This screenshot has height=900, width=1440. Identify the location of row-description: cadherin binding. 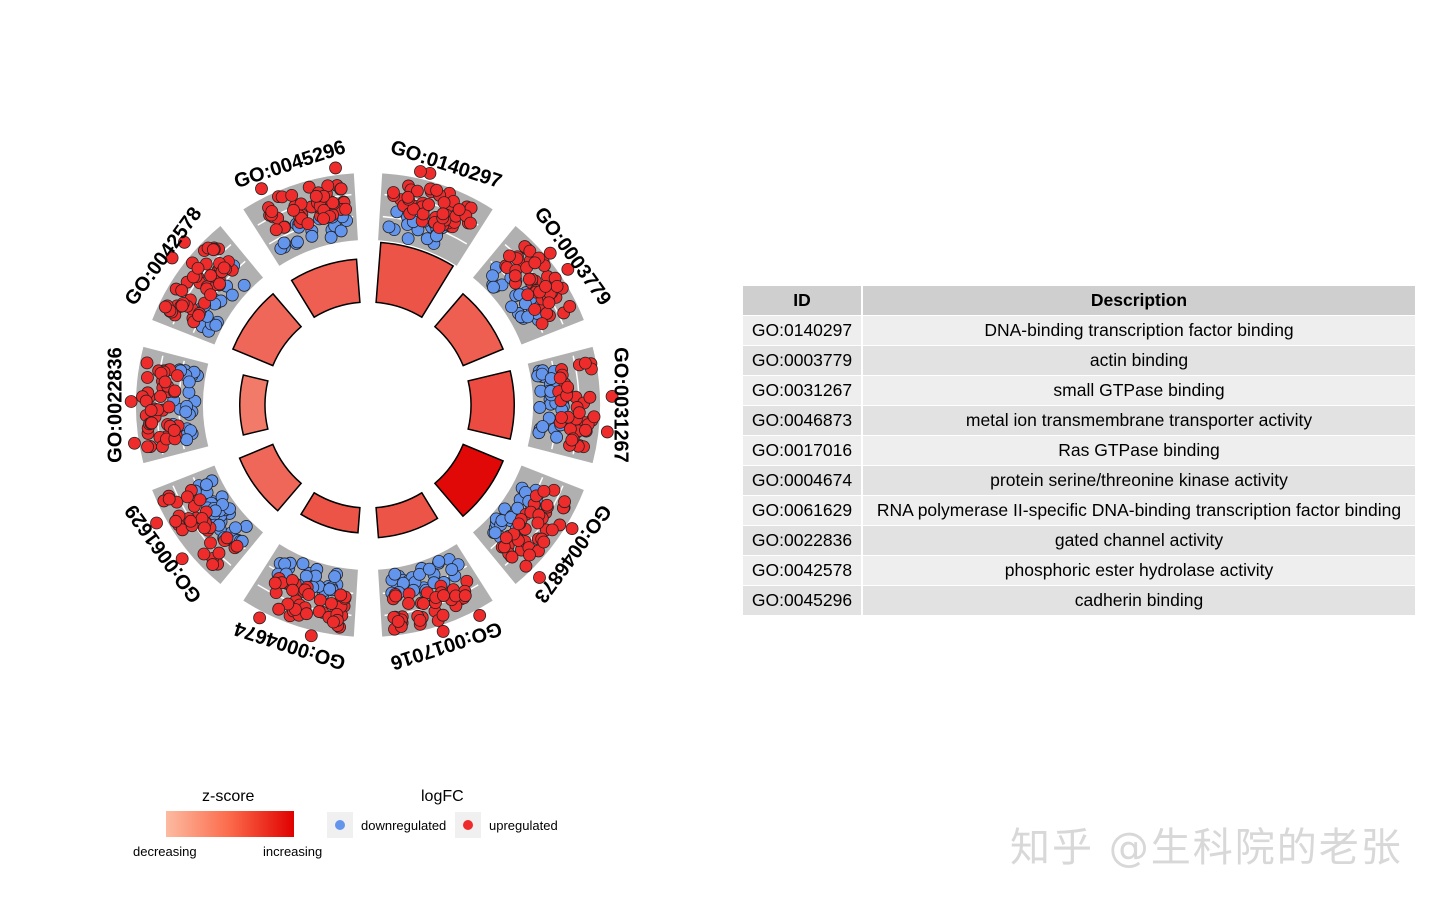
(1139, 601).